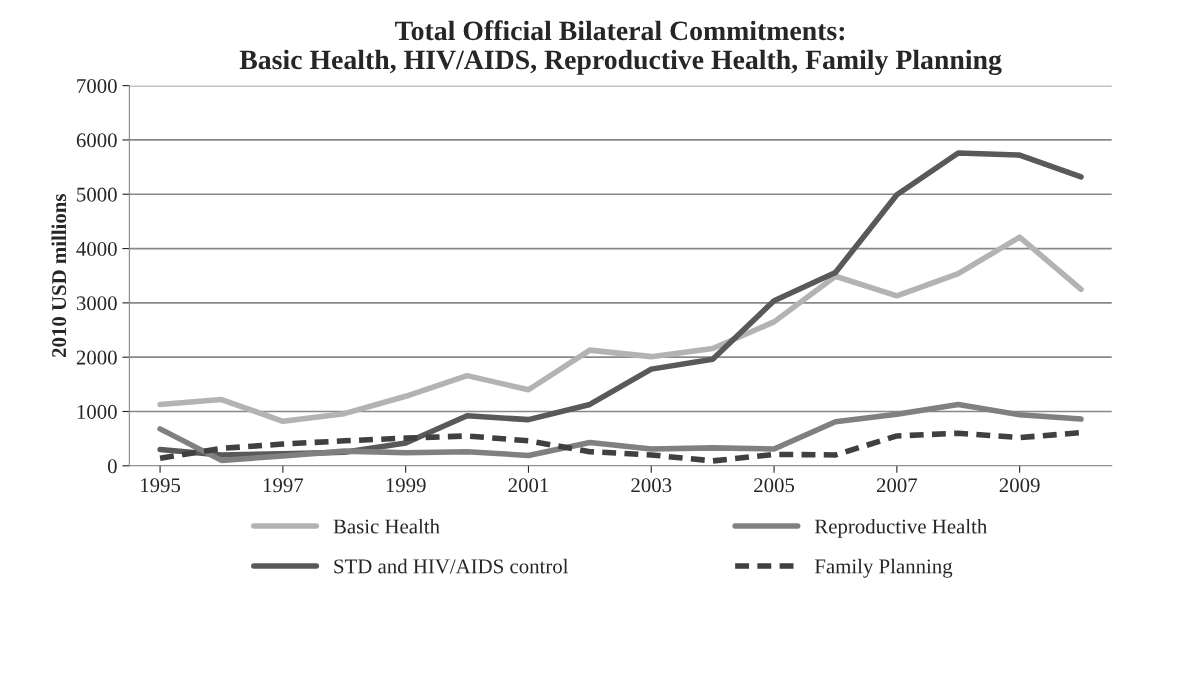  I want to click on legend-label: STD and HIV/AIDS control, so click(451, 566).